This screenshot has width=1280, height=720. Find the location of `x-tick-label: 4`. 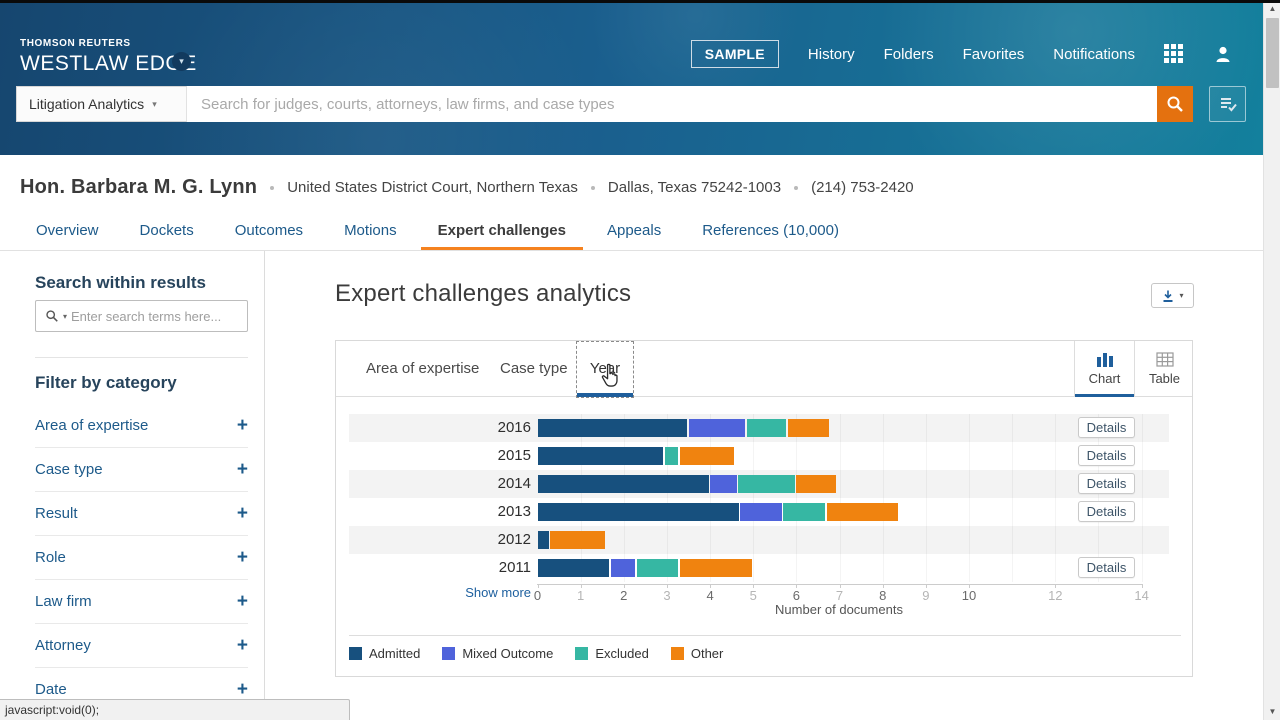

x-tick-label: 4 is located at coordinates (710, 595).